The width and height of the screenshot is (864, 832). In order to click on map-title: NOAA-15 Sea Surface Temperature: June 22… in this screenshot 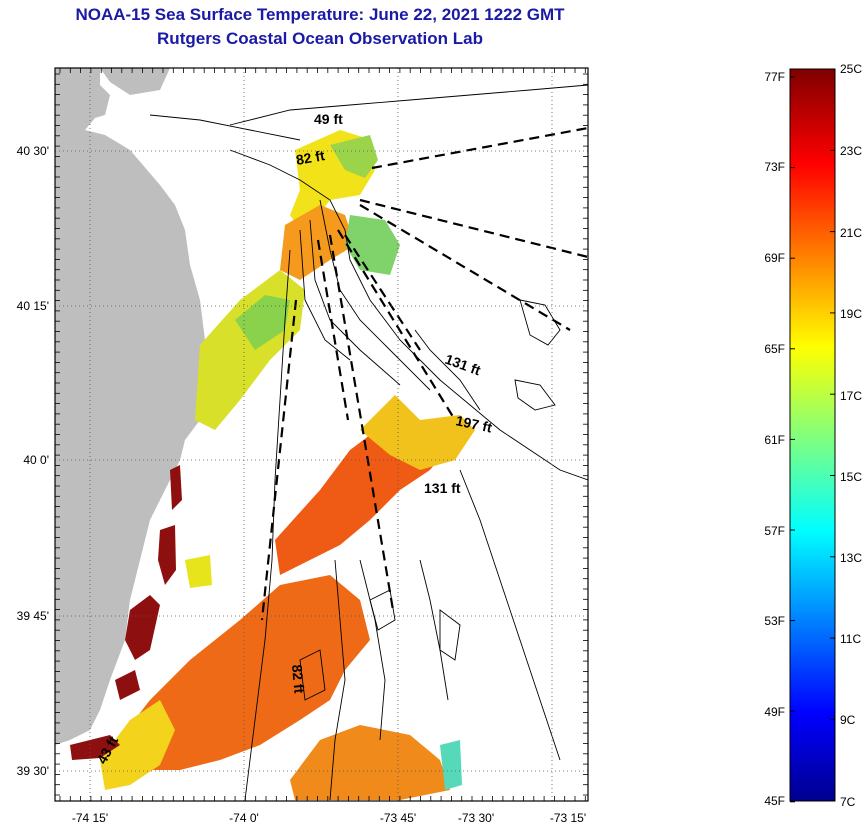, I will do `click(320, 14)`.